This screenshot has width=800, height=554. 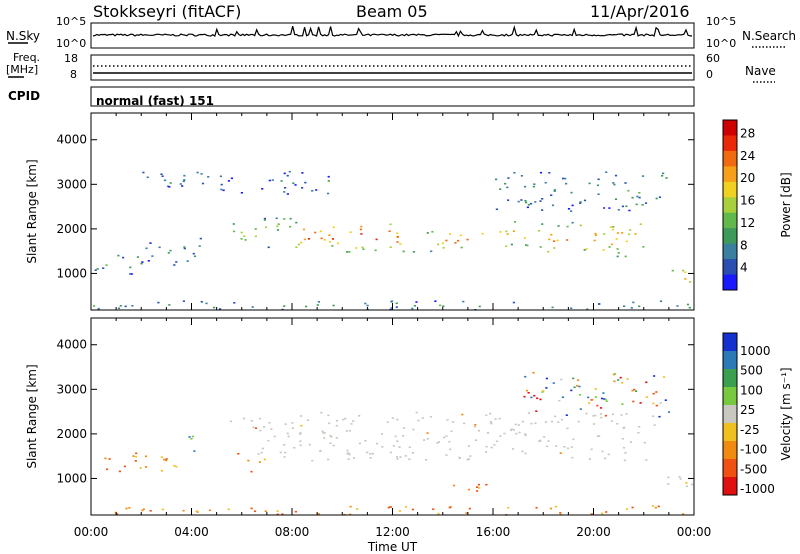 What do you see at coordinates (32, 416) in the screenshot?
I see `y-axis-label: Slant Range [km]` at bounding box center [32, 416].